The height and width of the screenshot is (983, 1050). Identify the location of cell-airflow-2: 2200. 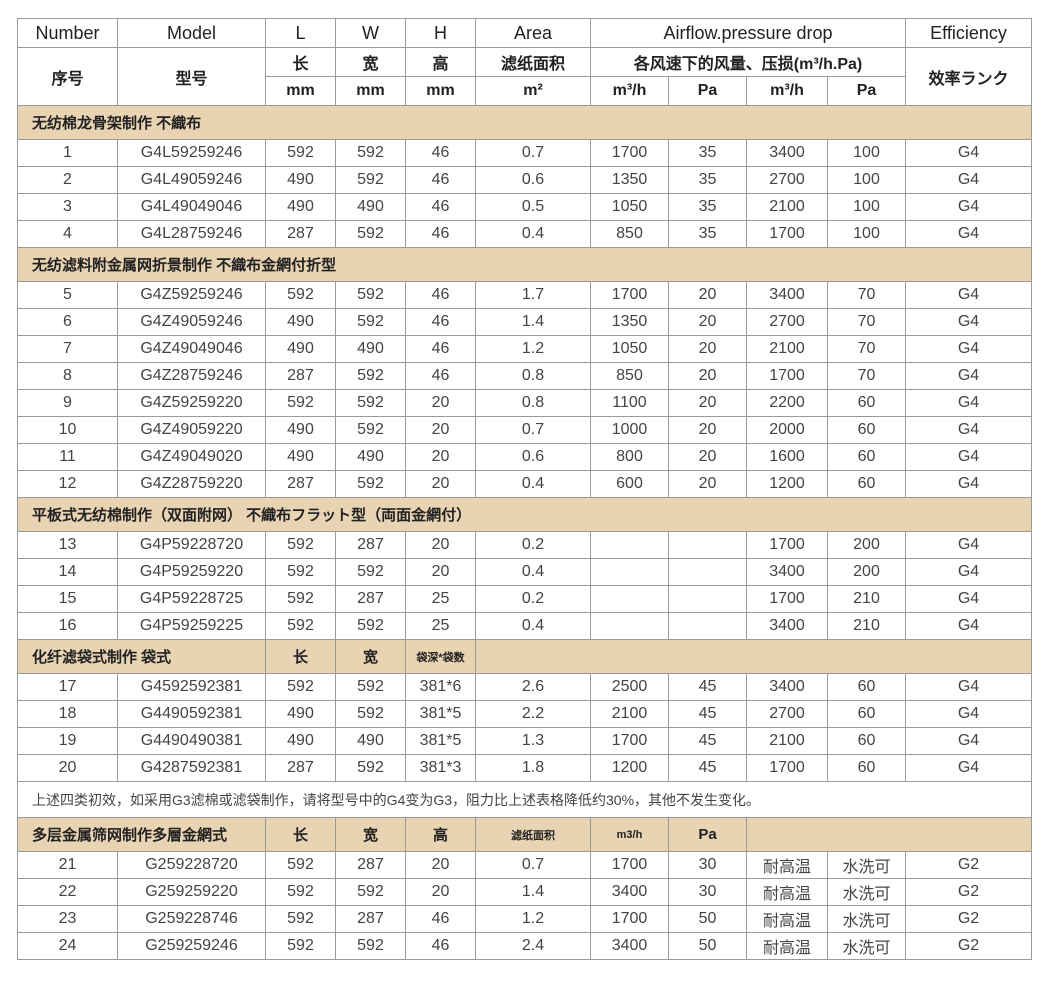
(787, 403).